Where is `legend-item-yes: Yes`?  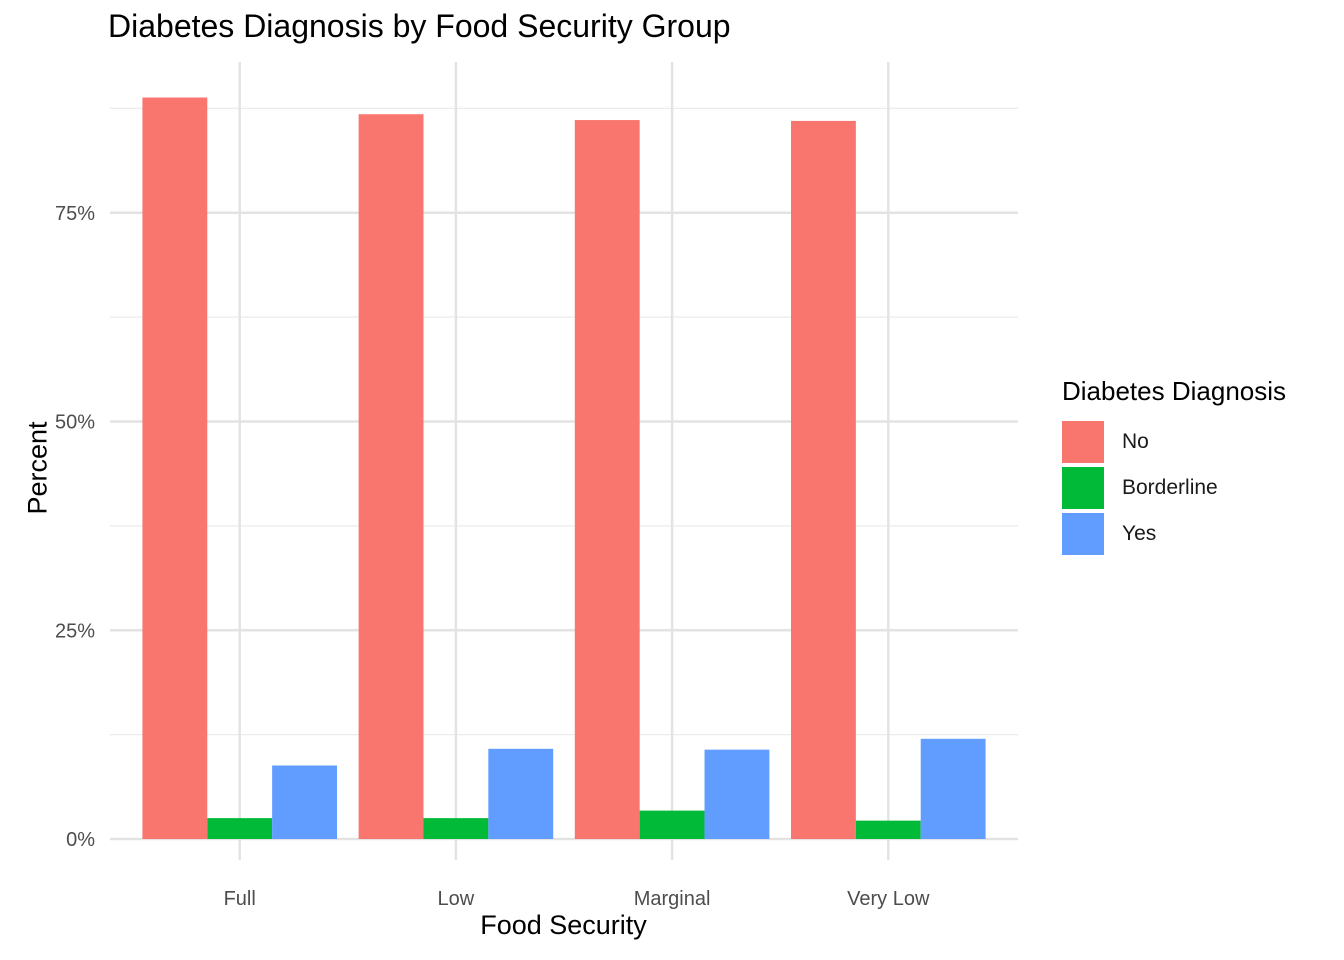
legend-item-yes: Yes is located at coordinates (1174, 534).